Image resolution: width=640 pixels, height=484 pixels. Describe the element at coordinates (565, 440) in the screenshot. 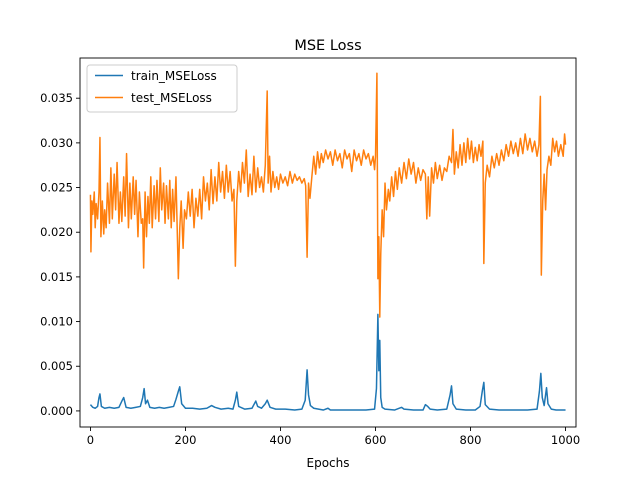

I see `x-tick-label: 1000` at that location.